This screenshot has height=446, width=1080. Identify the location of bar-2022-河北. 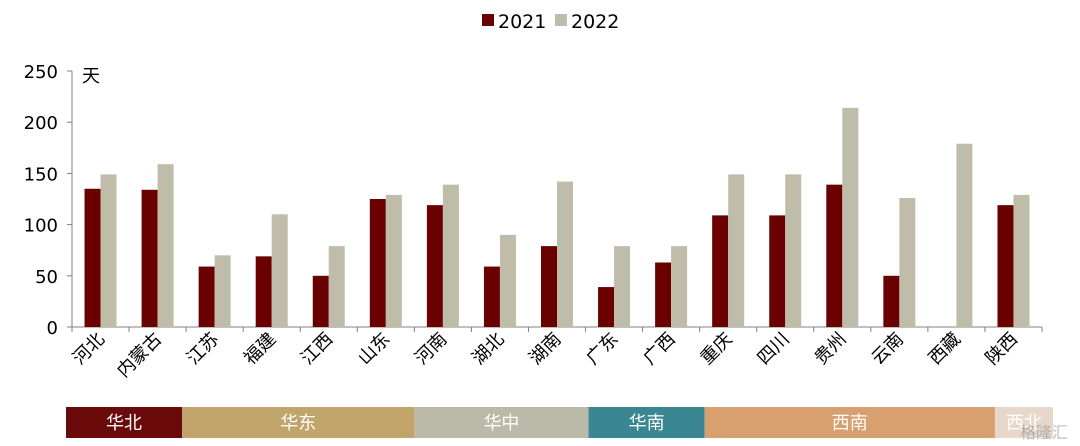
(108, 250).